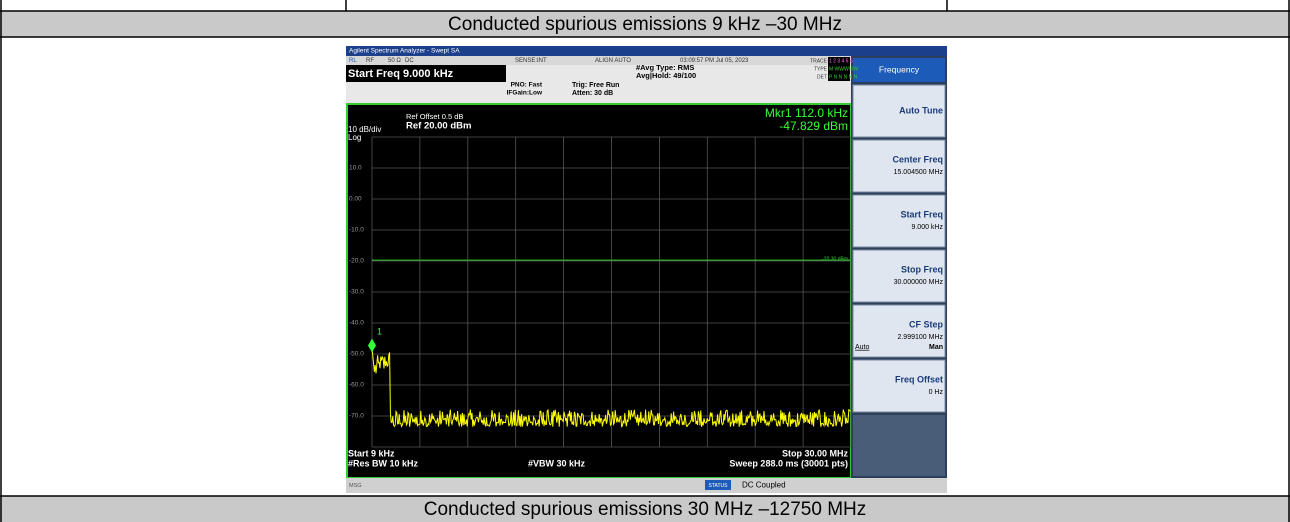  I want to click on status-tag, so click(718, 485).